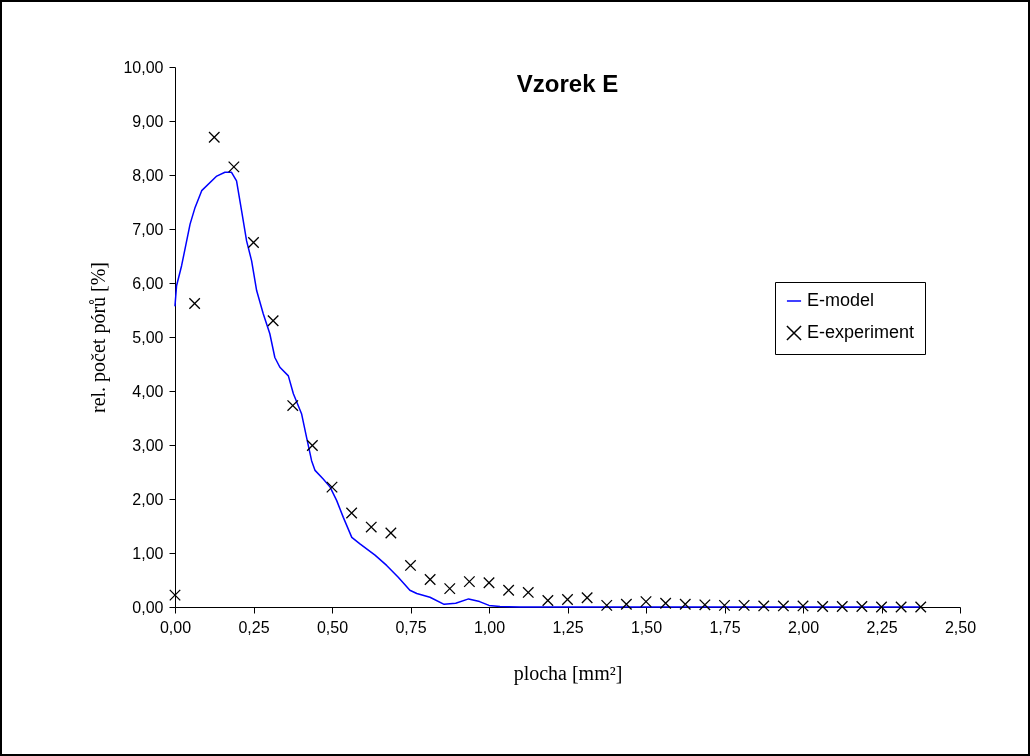  What do you see at coordinates (148, 283) in the screenshot?
I see `y-tick-label: 6,00` at bounding box center [148, 283].